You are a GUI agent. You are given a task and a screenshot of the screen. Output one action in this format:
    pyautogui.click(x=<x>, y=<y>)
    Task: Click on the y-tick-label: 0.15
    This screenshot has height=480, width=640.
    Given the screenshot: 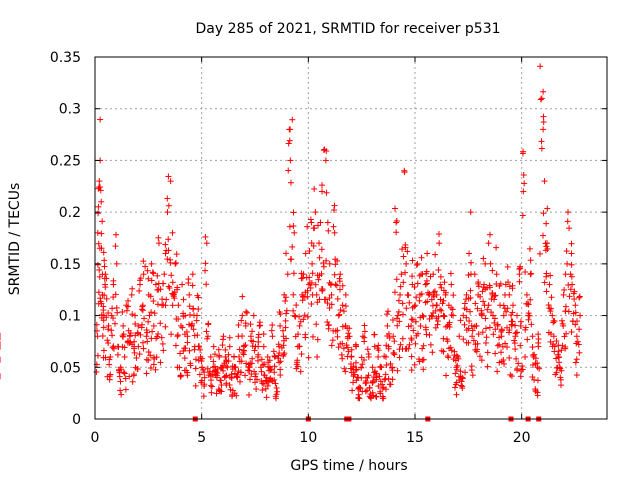 What is the action you would take?
    pyautogui.click(x=65, y=265)
    